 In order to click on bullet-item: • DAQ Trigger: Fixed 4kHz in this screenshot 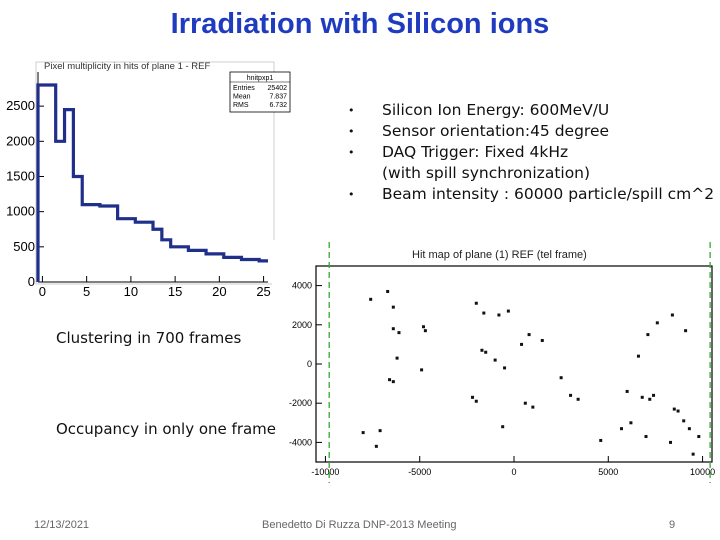, I will do `click(531, 152)`.